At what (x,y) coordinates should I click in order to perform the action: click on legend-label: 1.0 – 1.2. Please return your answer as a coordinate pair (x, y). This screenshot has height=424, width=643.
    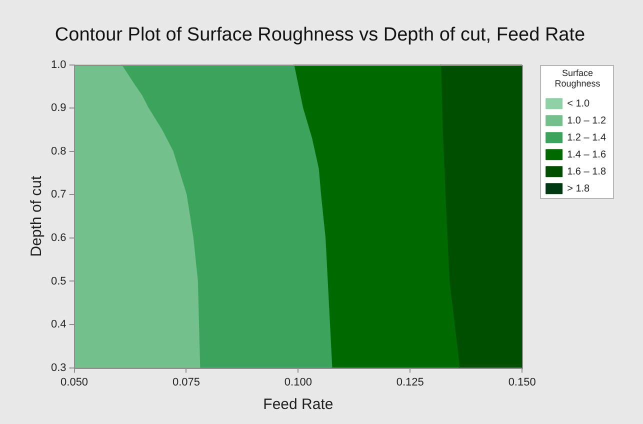
    Looking at the image, I should click on (586, 120).